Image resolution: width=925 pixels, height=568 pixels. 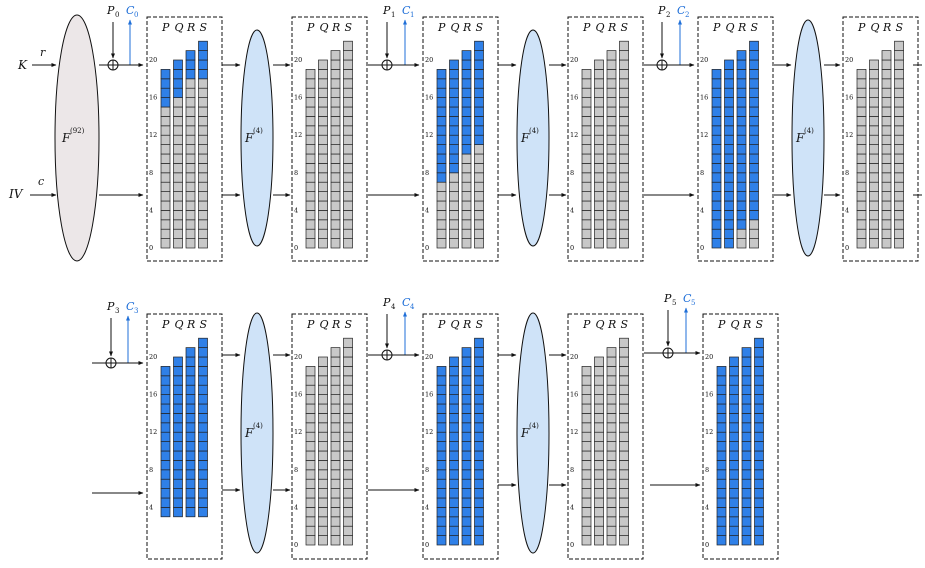 I want to click on y-tick-label: 20, so click(x=153, y=357).